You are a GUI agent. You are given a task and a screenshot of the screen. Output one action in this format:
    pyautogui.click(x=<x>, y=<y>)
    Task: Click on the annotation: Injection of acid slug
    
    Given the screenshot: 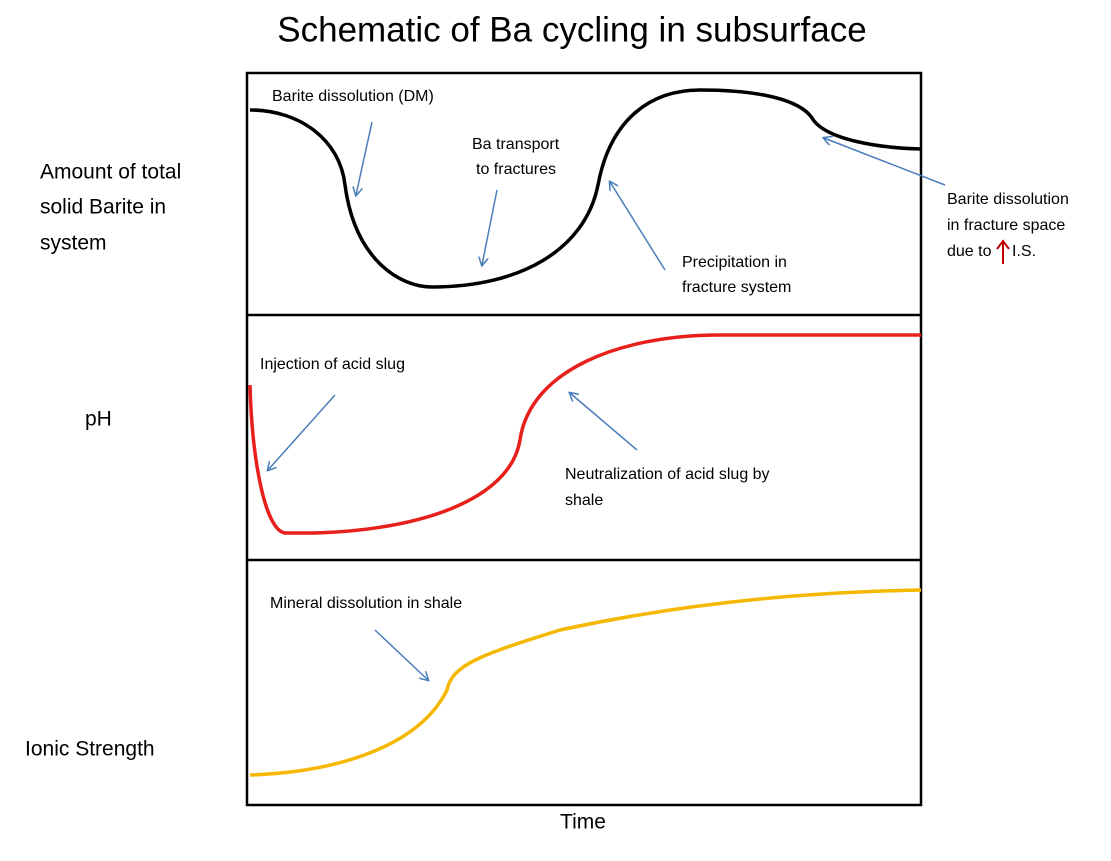 What is the action you would take?
    pyautogui.click(x=332, y=364)
    